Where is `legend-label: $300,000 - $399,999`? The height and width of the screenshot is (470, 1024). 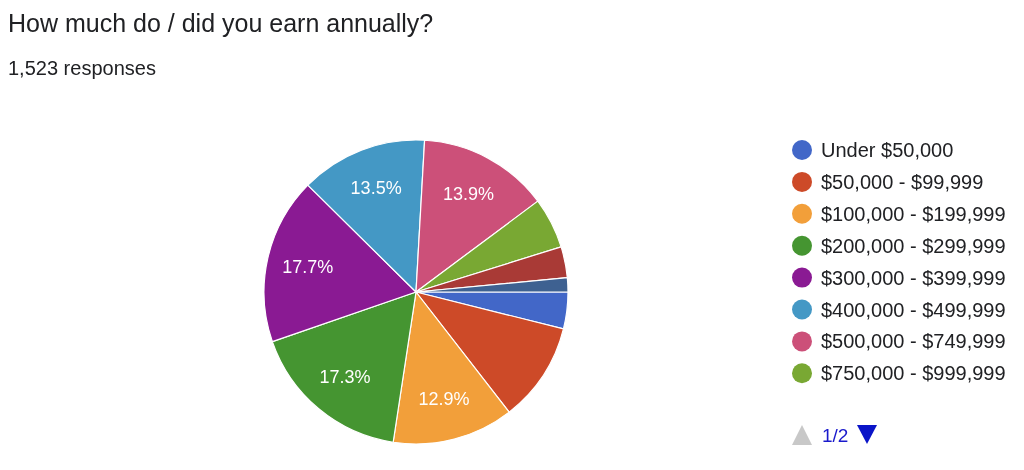
legend-label: $300,000 - $399,999 is located at coordinates (913, 277).